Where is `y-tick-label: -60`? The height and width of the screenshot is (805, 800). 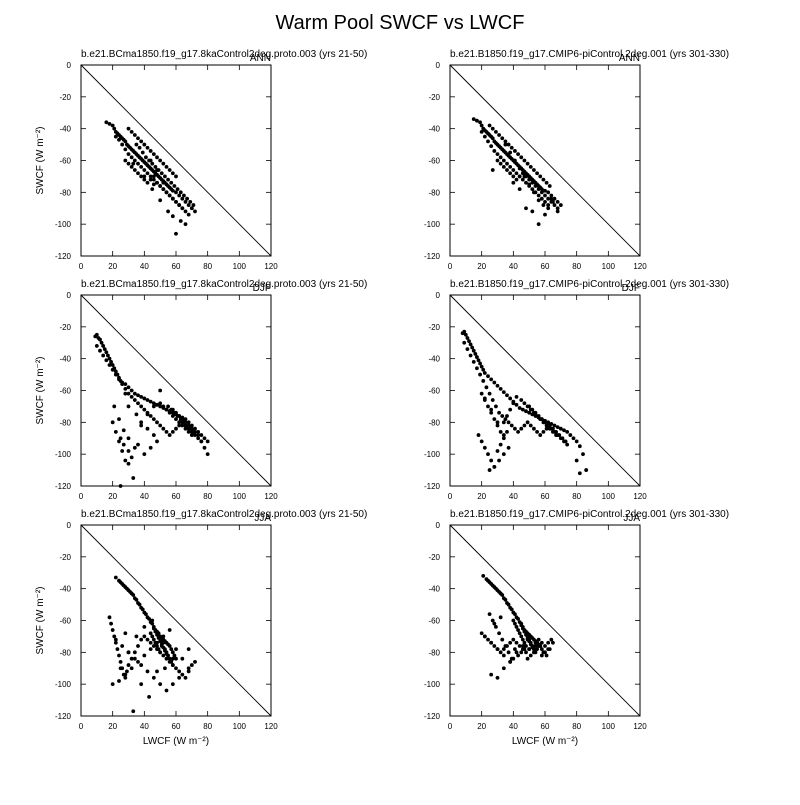 y-tick-label: -60 is located at coordinates (434, 161).